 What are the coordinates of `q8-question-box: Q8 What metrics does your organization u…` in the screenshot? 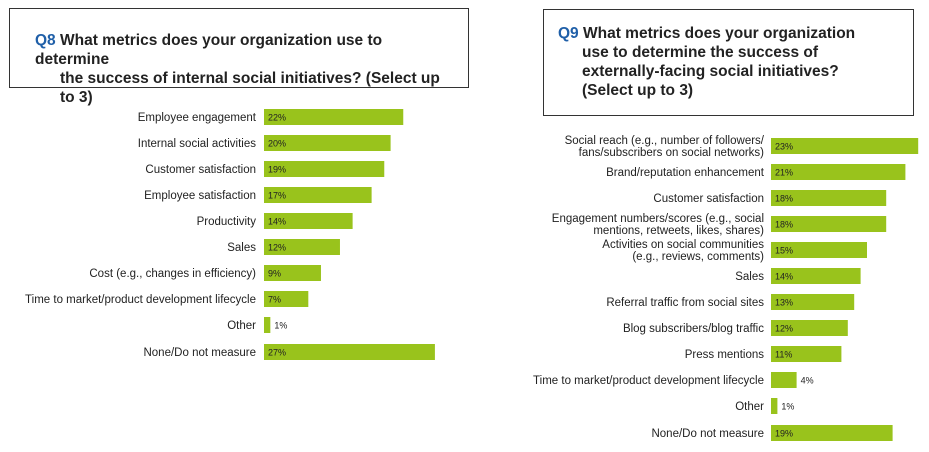 It's located at (239, 57).